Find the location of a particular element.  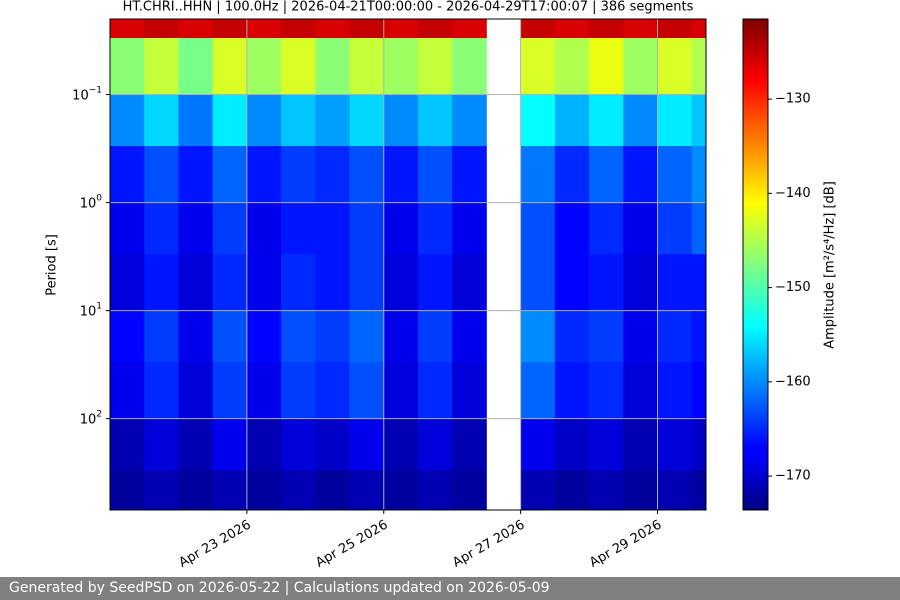

x-tick-label: Apr 27 2026 is located at coordinates (488, 544).